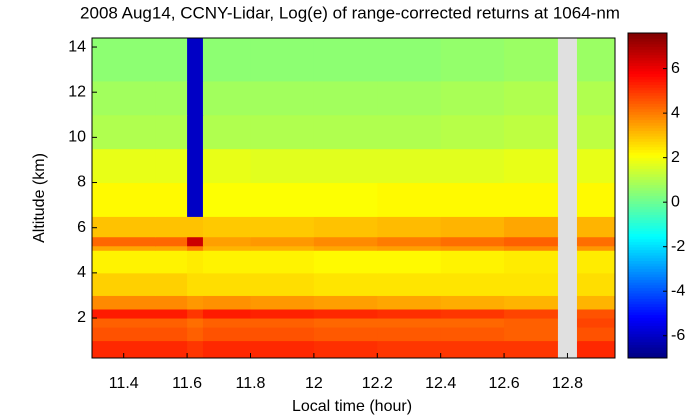  What do you see at coordinates (187, 383) in the screenshot?
I see `x-tick-label: 11.6` at bounding box center [187, 383].